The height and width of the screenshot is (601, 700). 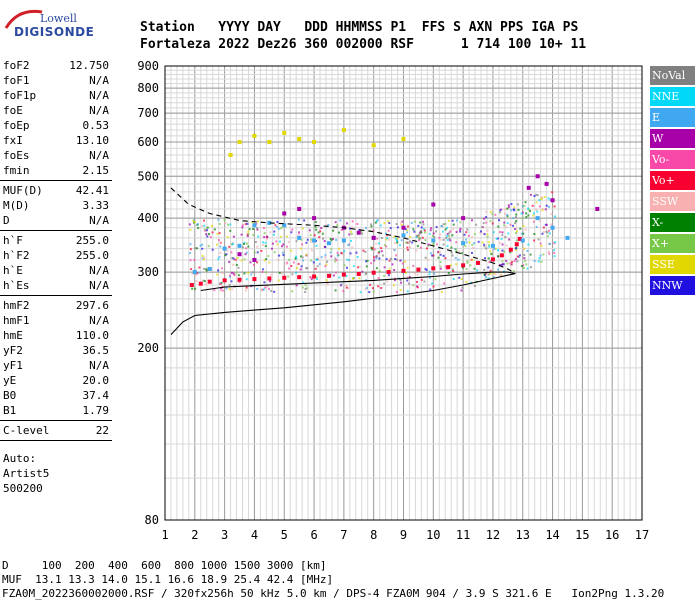 What do you see at coordinates (164, 535) in the screenshot?
I see `x-tick-label: 1` at bounding box center [164, 535].